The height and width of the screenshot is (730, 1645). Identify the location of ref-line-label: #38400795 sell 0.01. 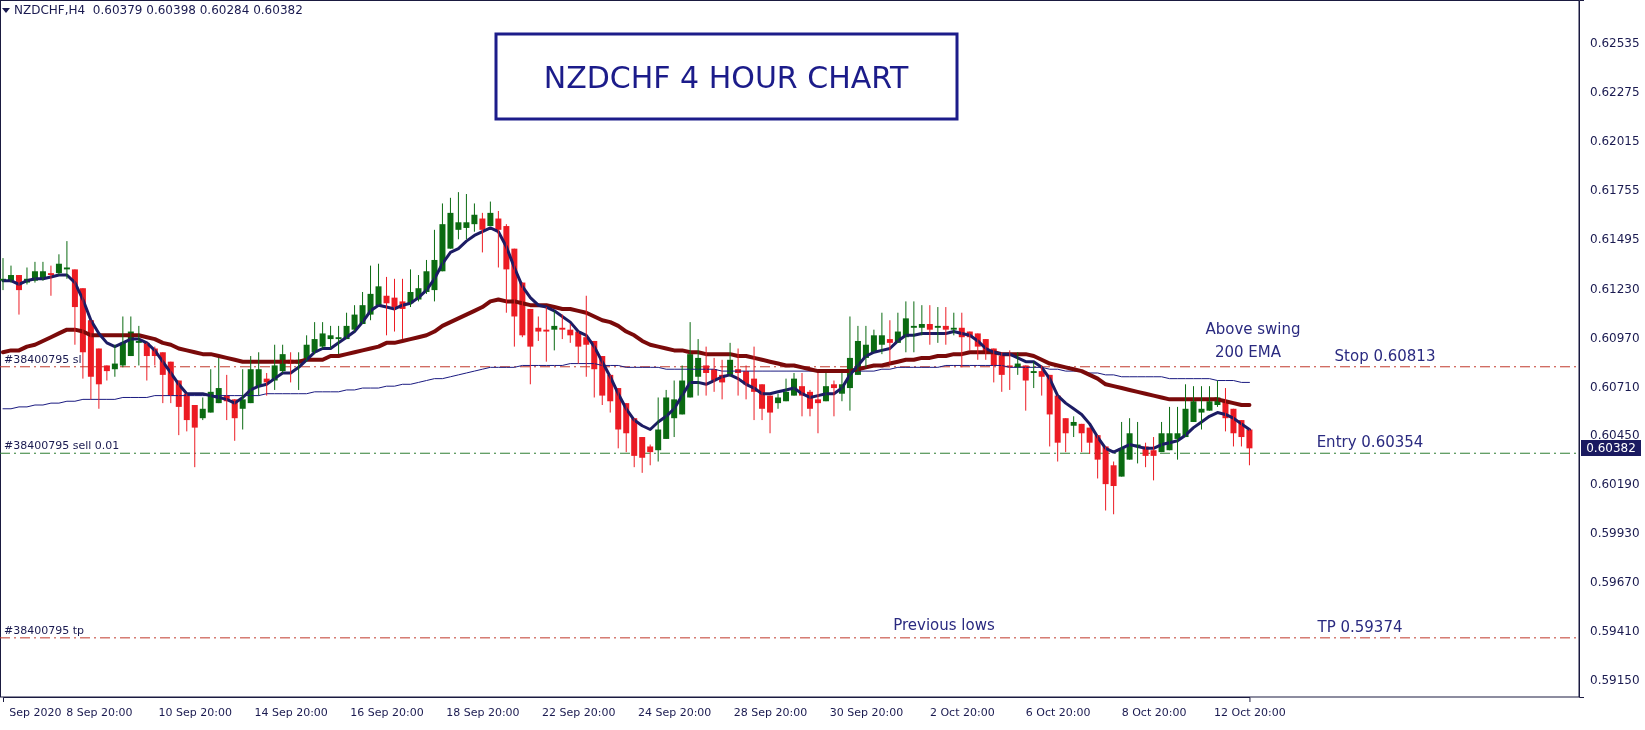
(62, 446).